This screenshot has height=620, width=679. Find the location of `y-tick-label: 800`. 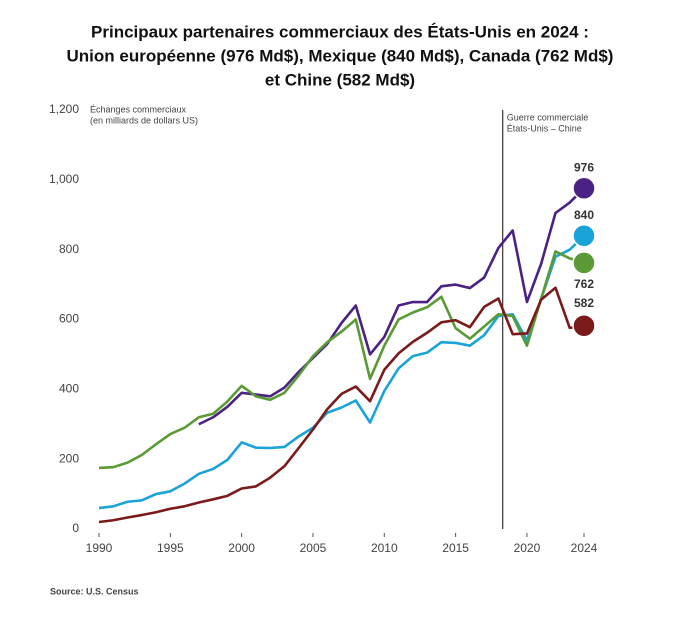

y-tick-label: 800 is located at coordinates (69, 249).